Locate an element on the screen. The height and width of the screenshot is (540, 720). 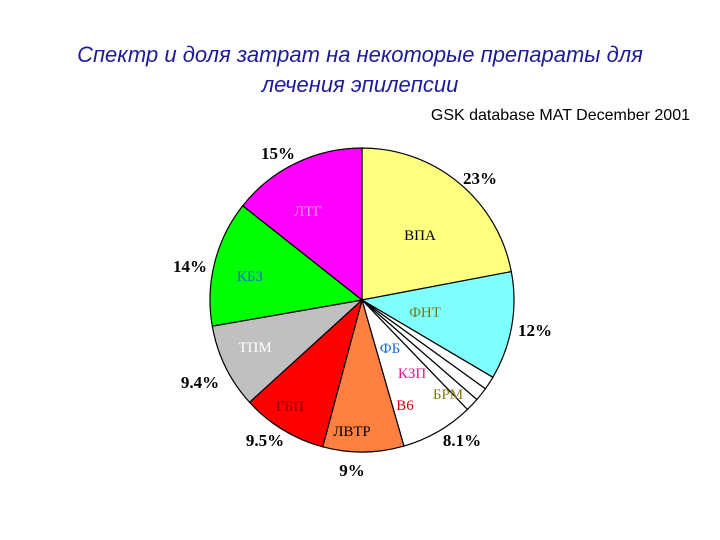
slice-label-5: В6 is located at coordinates (405, 406).